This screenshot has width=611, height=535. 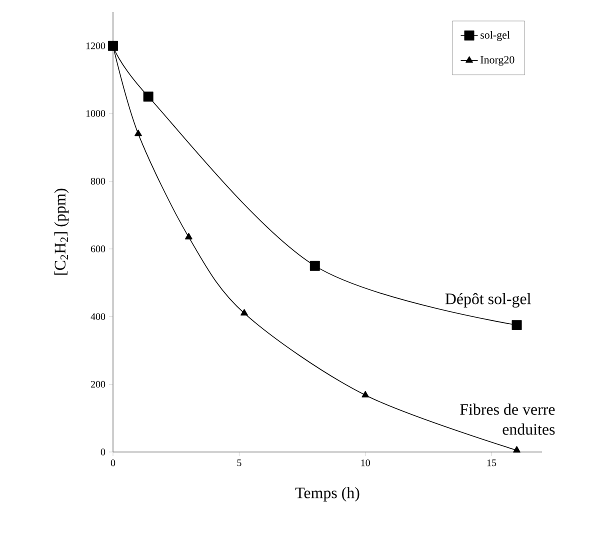 What do you see at coordinates (239, 462) in the screenshot?
I see `x-tick-label: 5` at bounding box center [239, 462].